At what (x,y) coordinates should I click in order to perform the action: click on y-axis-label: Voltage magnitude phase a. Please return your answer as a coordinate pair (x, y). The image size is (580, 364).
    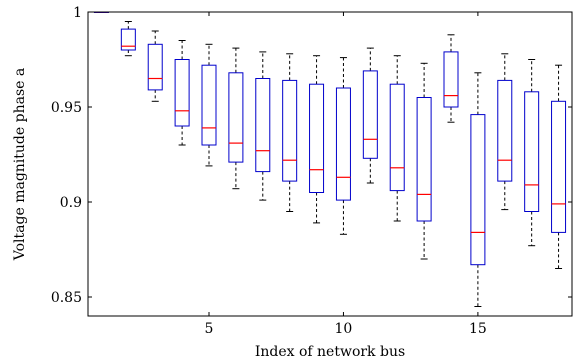
    Looking at the image, I should click on (20, 164).